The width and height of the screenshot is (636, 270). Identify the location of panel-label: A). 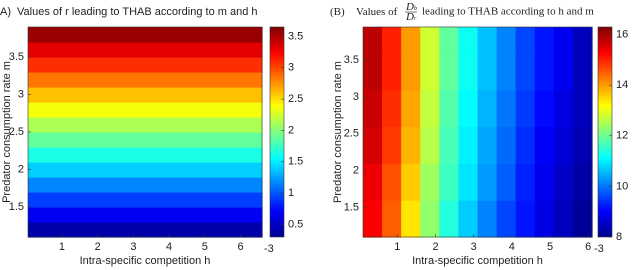
(5, 12).